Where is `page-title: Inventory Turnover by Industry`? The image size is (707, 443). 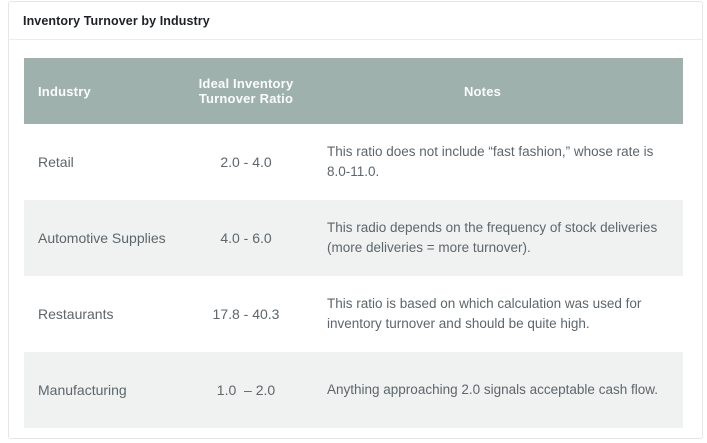 page-title: Inventory Turnover by Industry is located at coordinates (116, 21).